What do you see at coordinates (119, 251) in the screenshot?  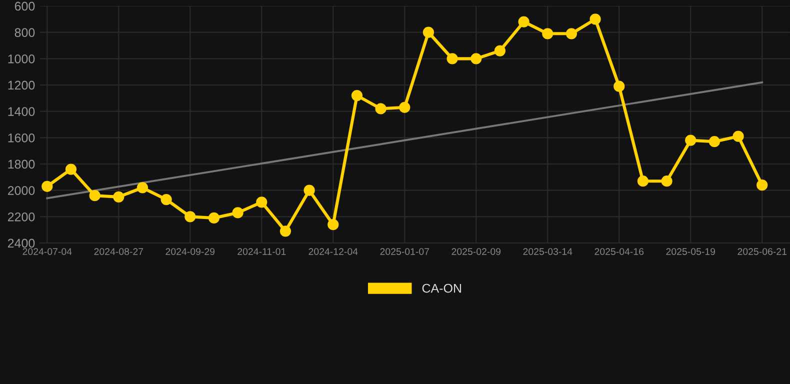 I see `x-tick-label: 2024-08-27` at bounding box center [119, 251].